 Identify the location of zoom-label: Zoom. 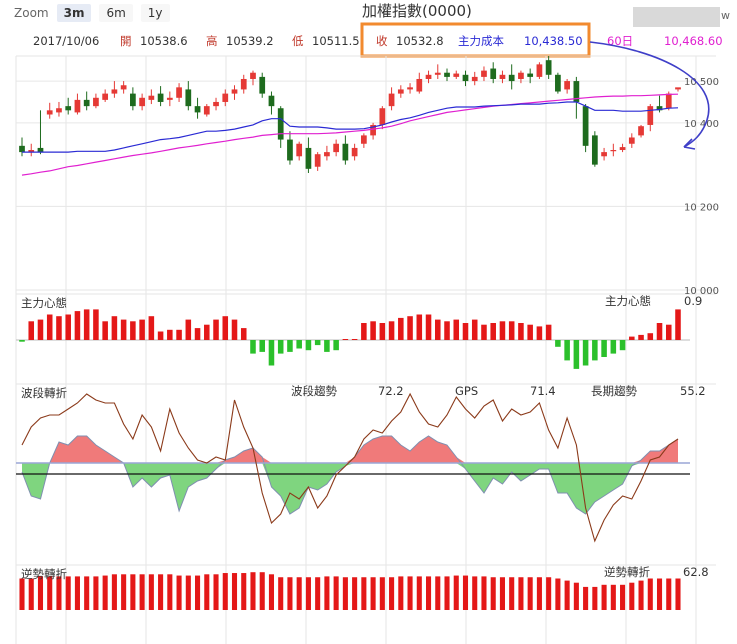
(31, 13).